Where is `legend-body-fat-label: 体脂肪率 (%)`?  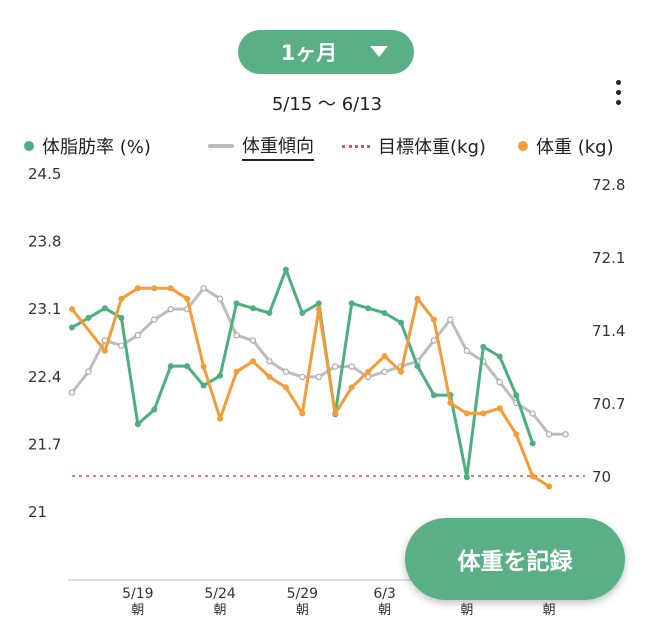
legend-body-fat-label: 体脂肪率 (%) is located at coordinates (96, 147).